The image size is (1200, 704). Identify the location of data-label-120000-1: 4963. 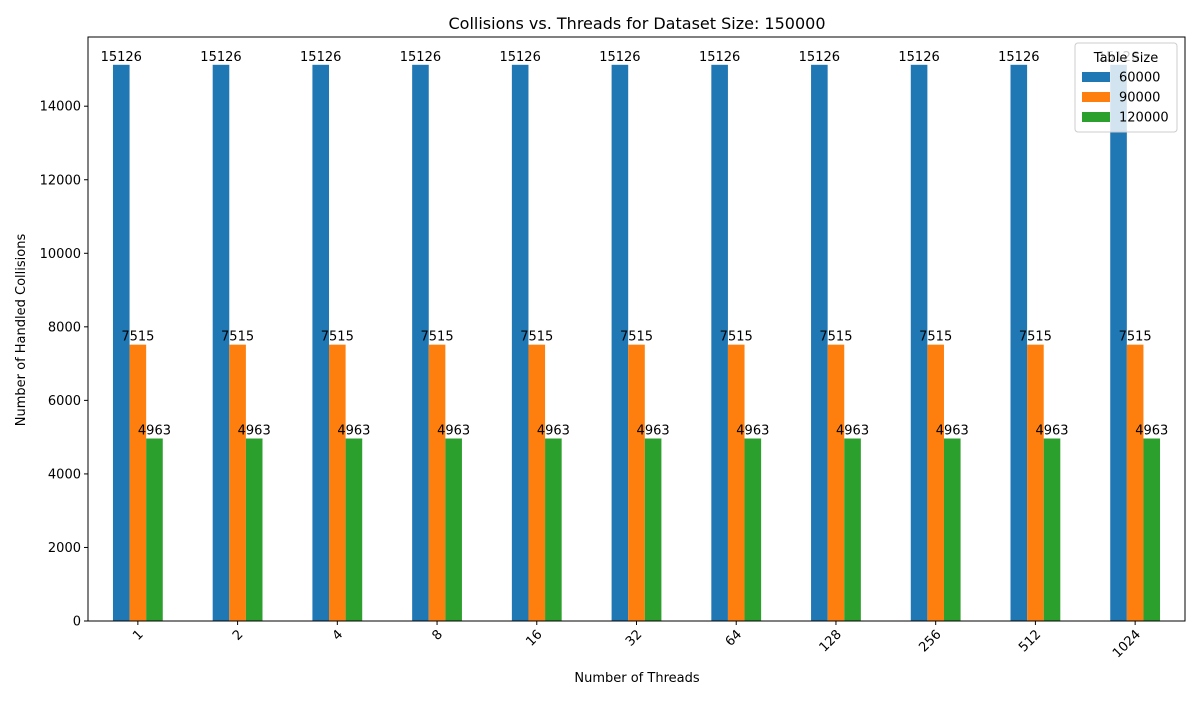
(154, 431).